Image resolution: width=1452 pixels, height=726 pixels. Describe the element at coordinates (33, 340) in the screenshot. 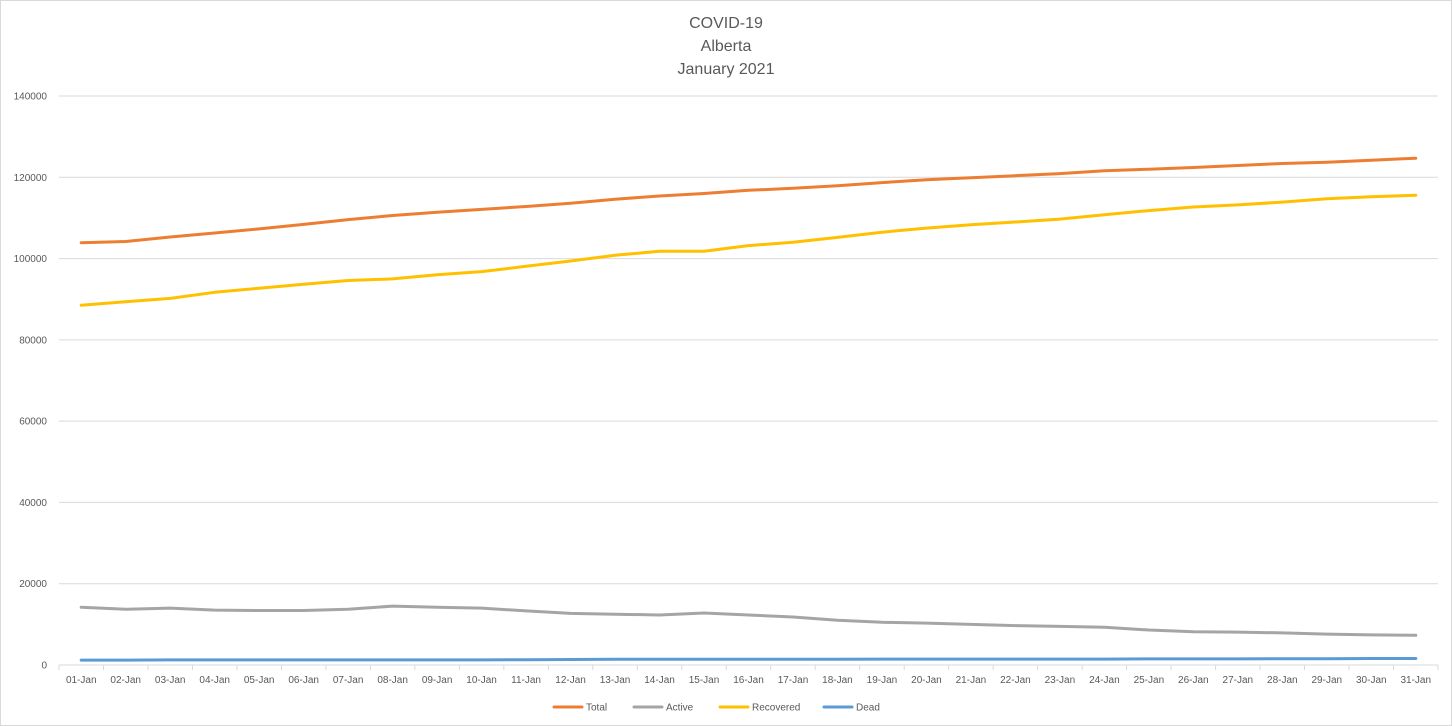

I see `y-tick-label: 80000` at that location.